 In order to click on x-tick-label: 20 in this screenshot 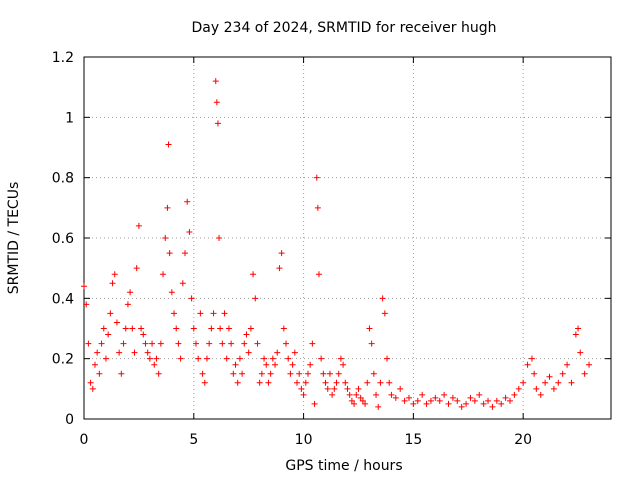, I will do `click(523, 440)`.